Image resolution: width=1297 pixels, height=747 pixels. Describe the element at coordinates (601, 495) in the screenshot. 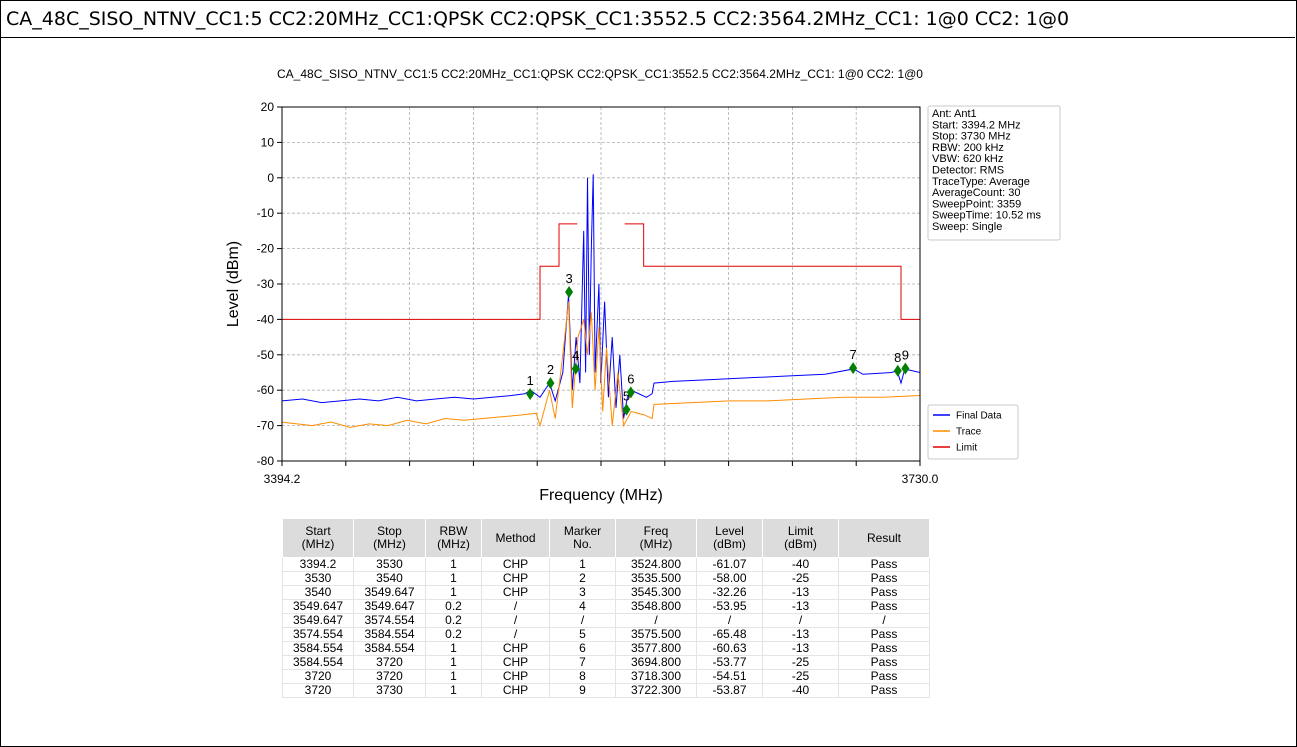

I see `x-axis-label: Frequency (MHz)` at that location.